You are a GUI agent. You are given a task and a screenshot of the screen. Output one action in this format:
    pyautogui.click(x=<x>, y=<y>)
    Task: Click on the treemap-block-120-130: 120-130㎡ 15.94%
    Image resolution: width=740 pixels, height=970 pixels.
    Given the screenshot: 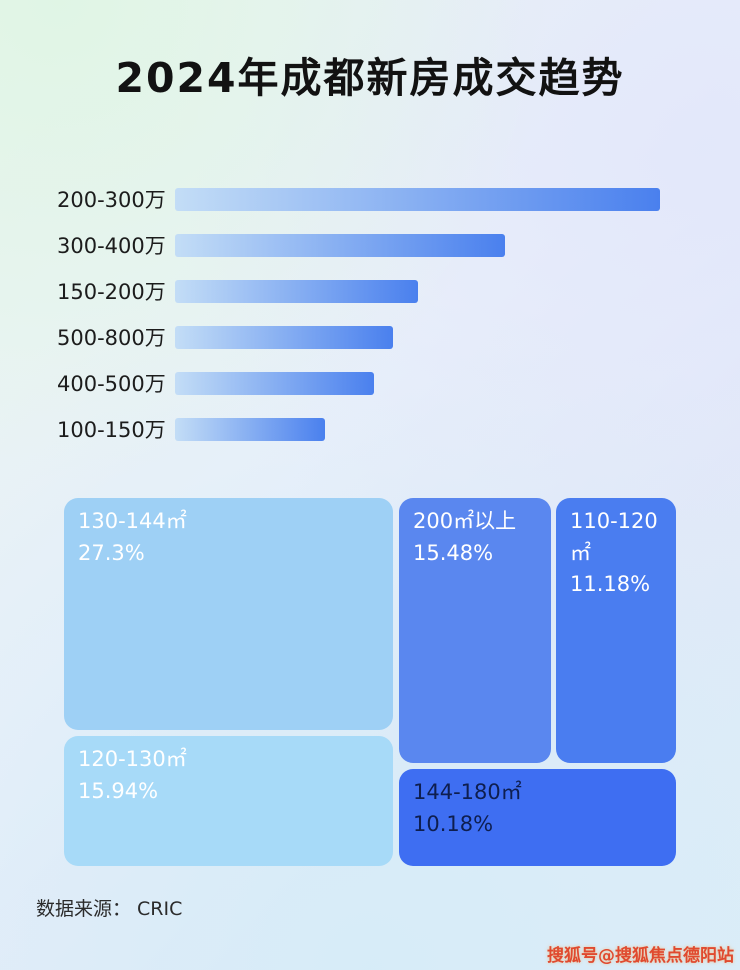 What is the action you would take?
    pyautogui.click(x=228, y=801)
    